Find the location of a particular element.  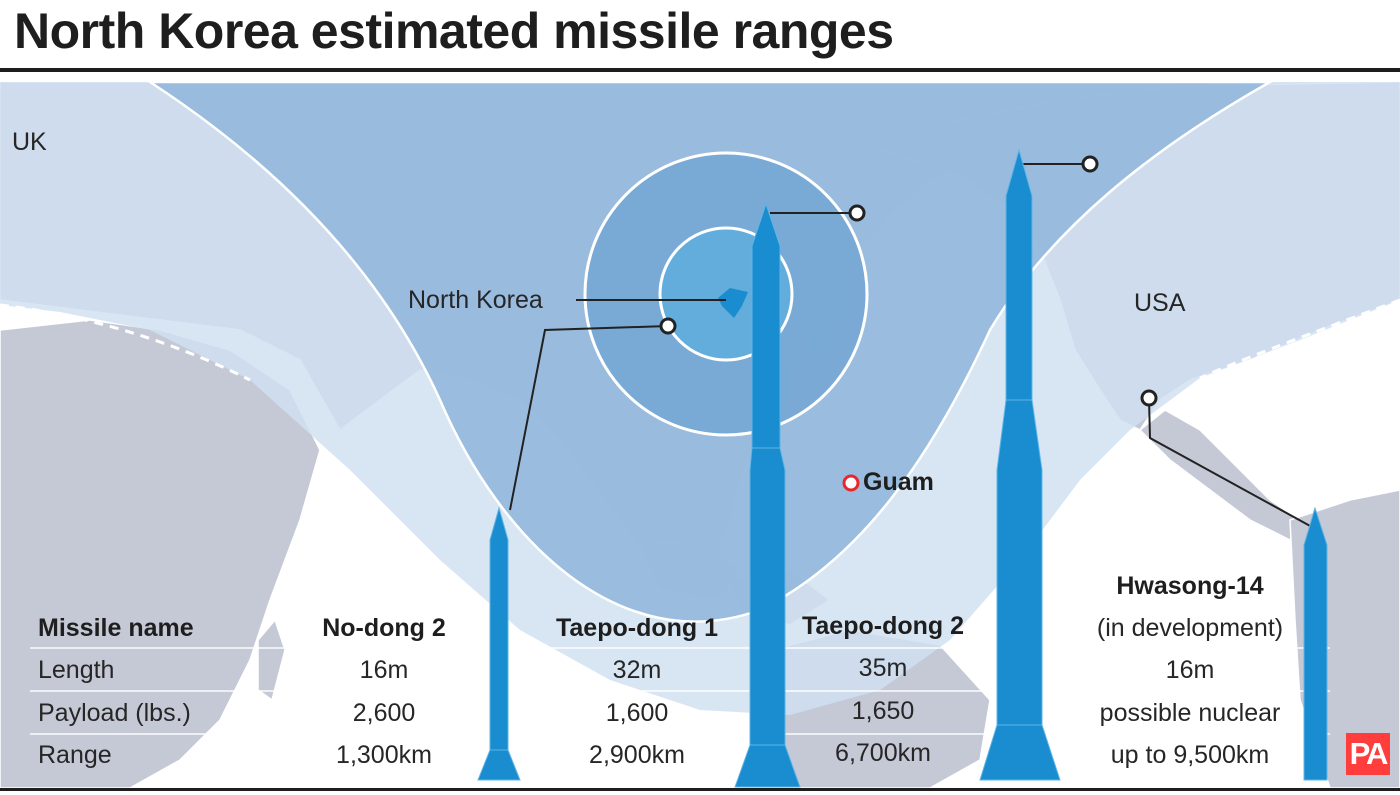

missile-length: 35m is located at coordinates (883, 668).